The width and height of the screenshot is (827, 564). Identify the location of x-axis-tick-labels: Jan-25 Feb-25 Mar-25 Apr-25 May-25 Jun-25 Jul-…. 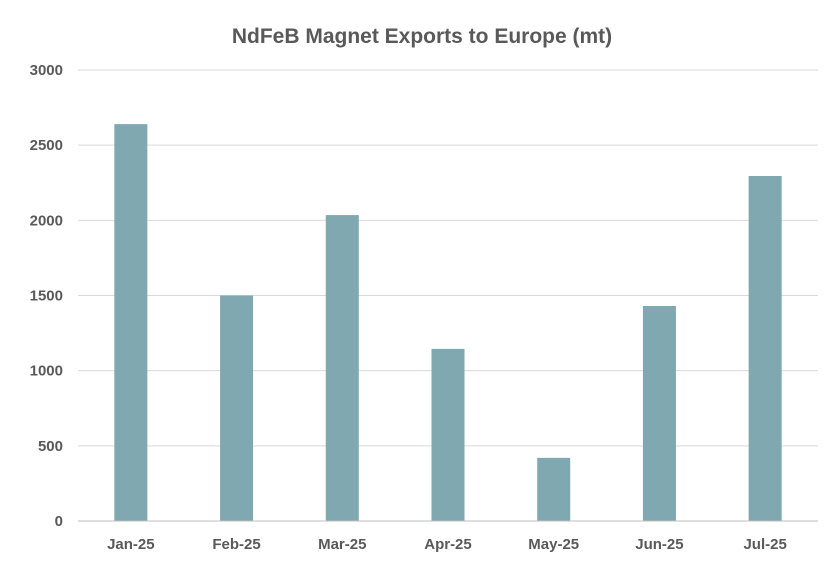
(447, 544).